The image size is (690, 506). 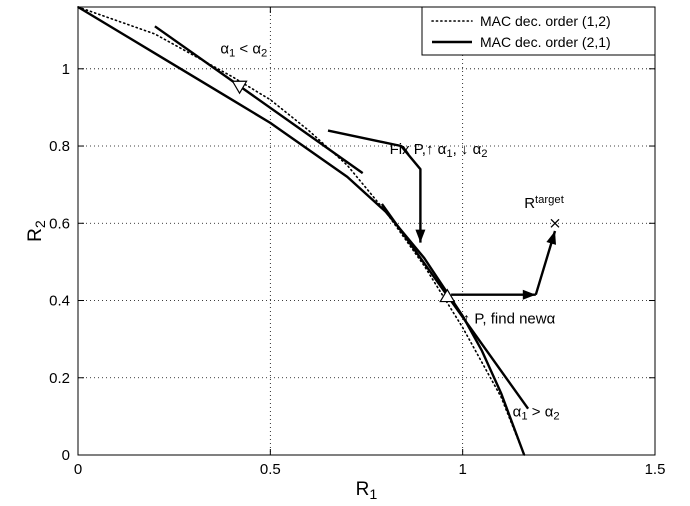 What do you see at coordinates (37, 231) in the screenshot?
I see `y-axis-label: R2` at bounding box center [37, 231].